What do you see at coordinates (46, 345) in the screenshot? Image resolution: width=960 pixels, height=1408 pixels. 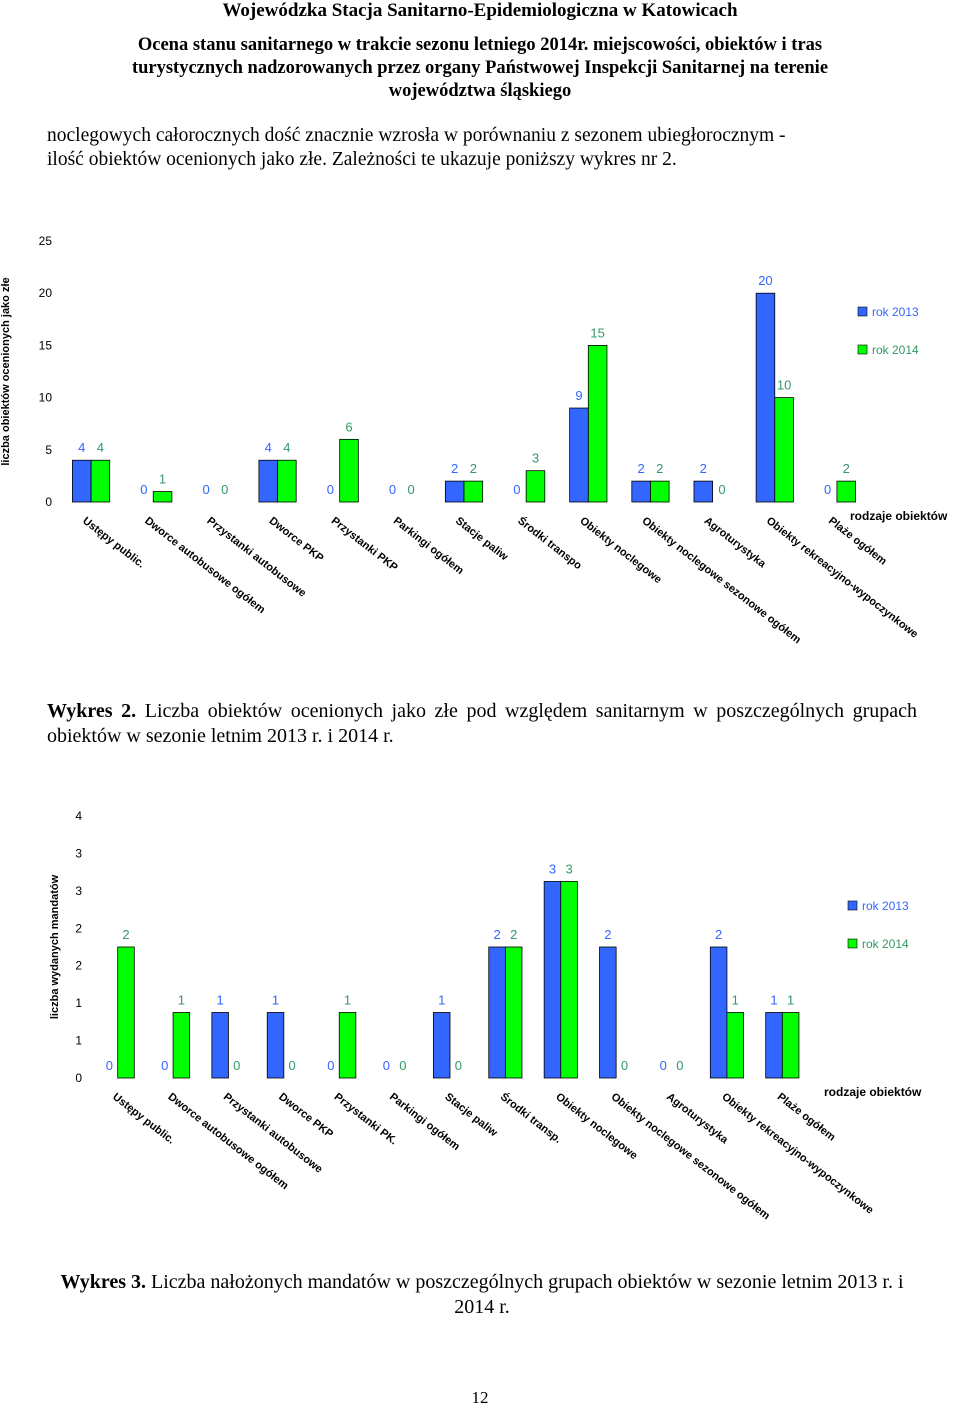 I see `chart1-ytick-label: 15` at bounding box center [46, 345].